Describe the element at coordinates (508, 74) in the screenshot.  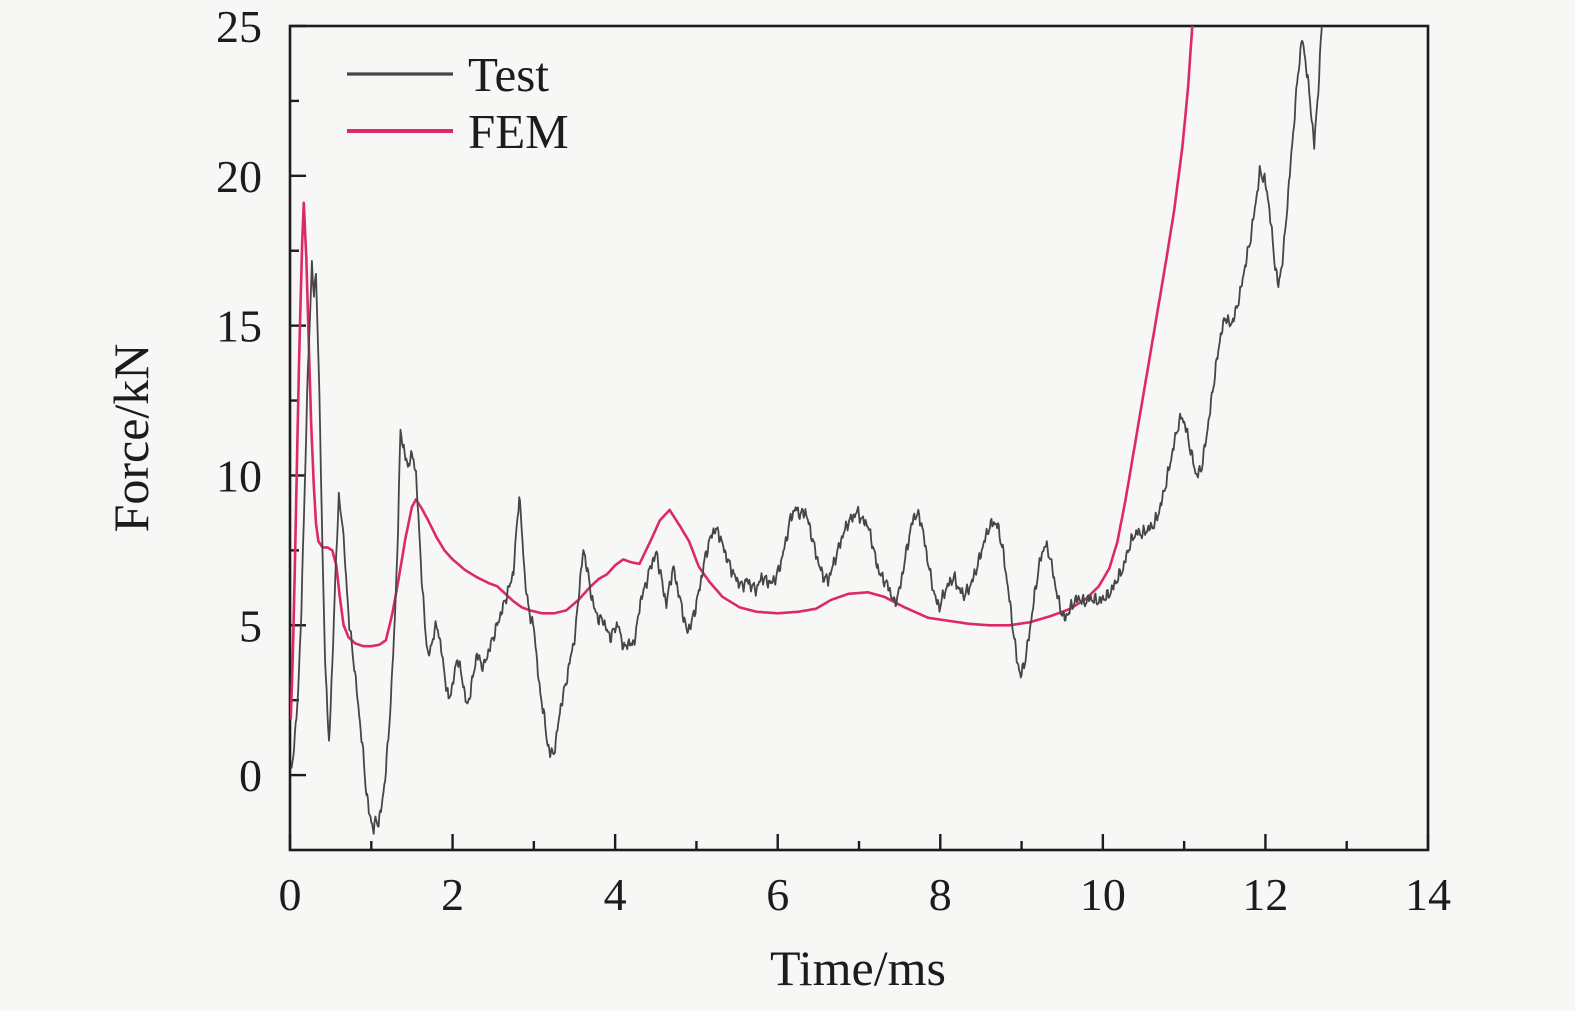
I see `legend-test-label: Test` at that location.